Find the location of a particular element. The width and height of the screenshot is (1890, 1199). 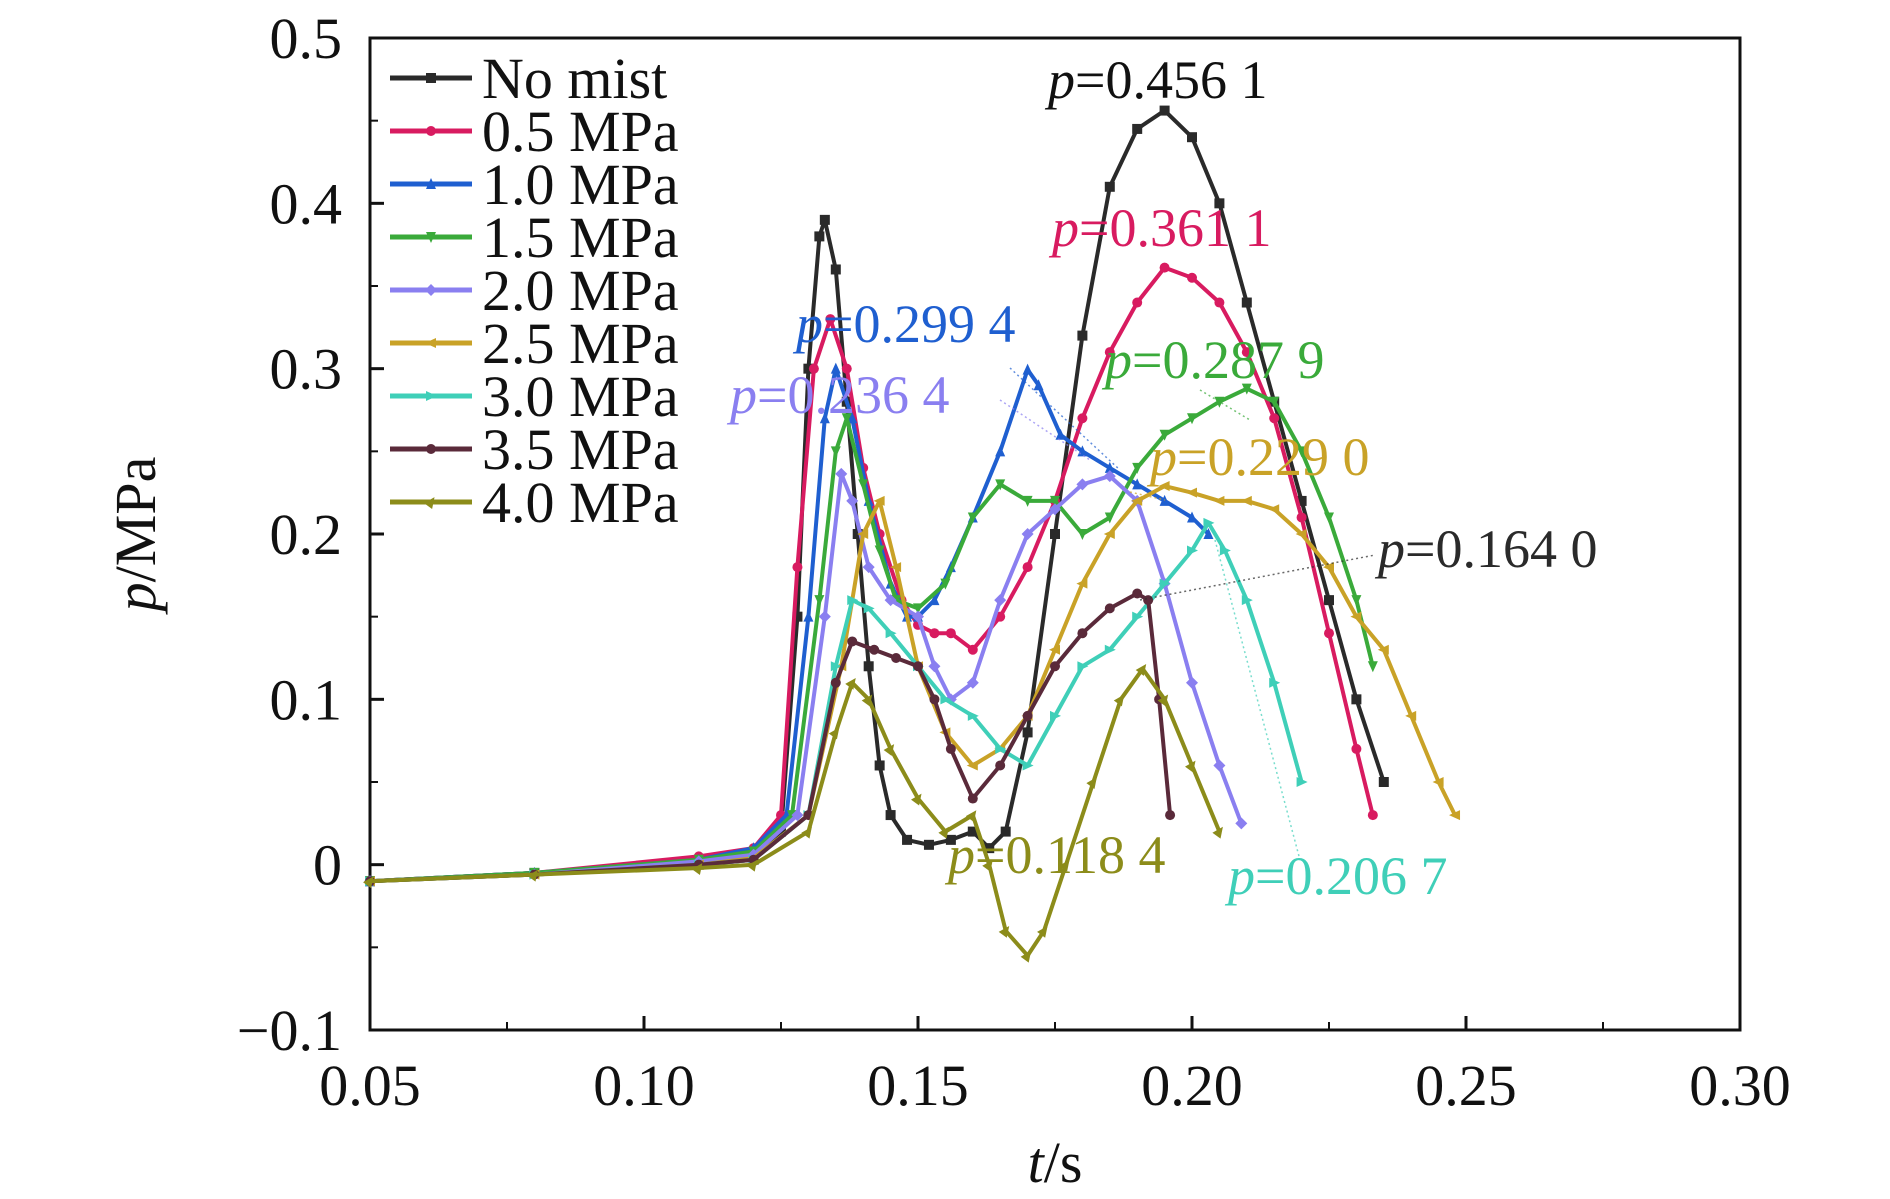

y-tick-label: 0.2 is located at coordinates (306, 534).